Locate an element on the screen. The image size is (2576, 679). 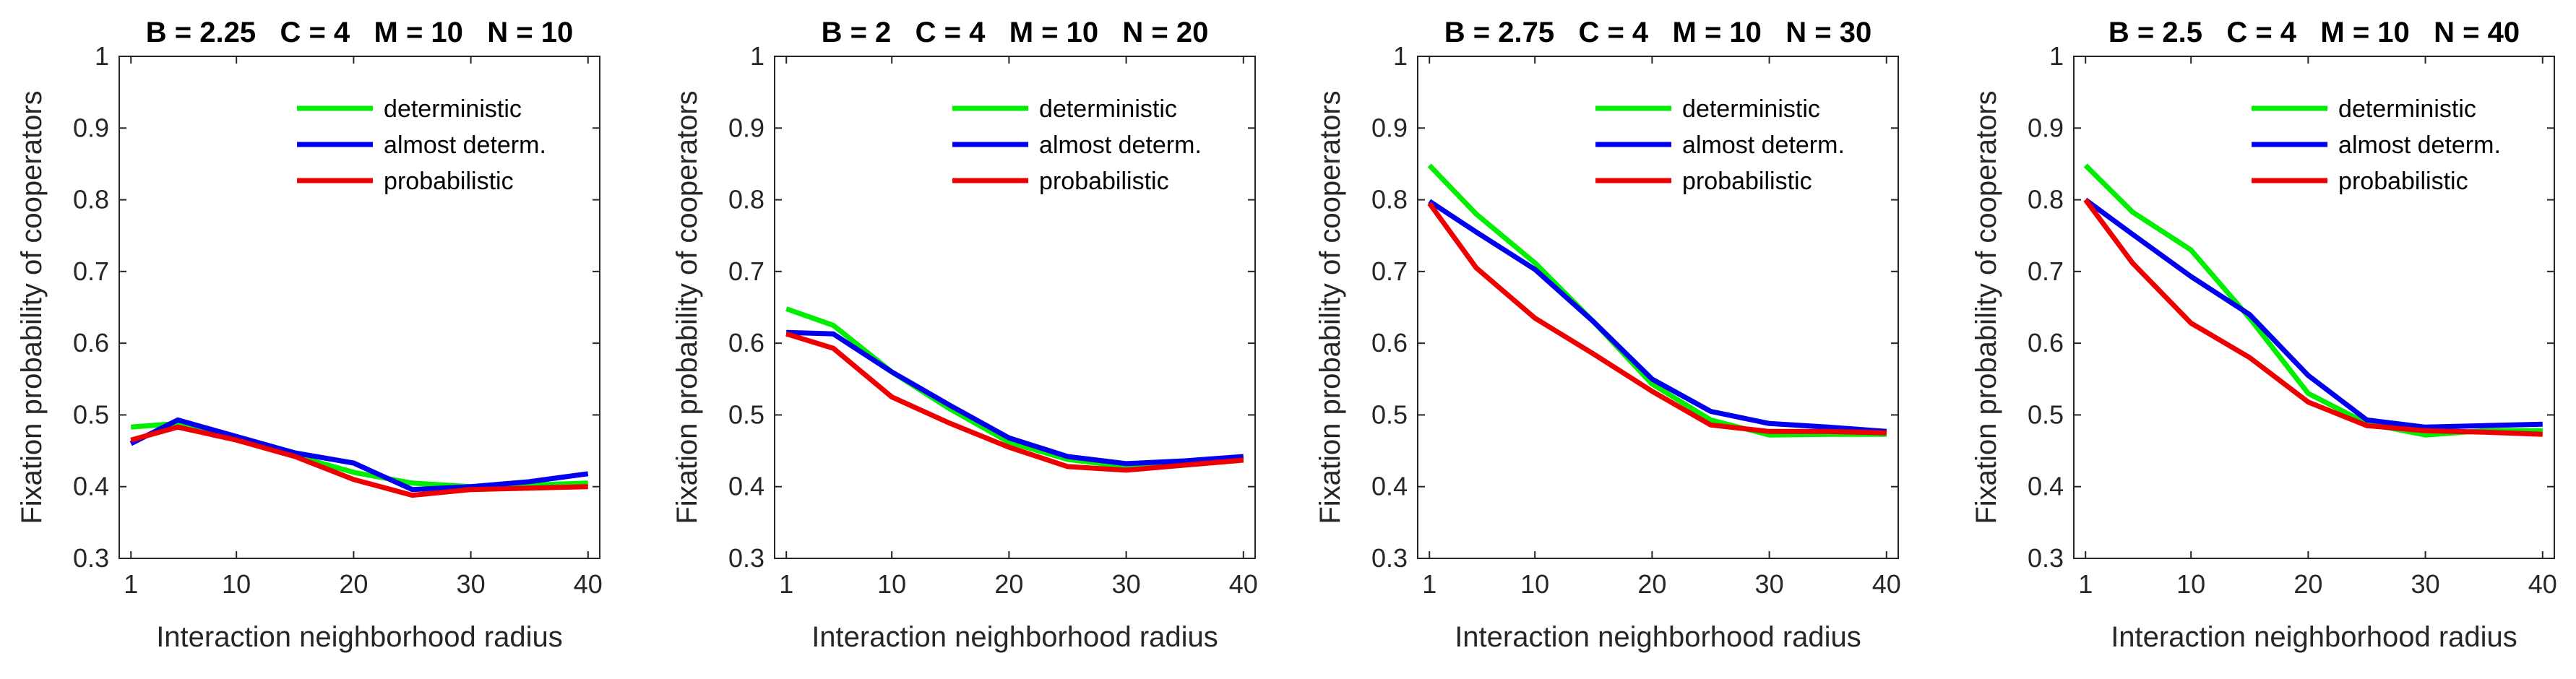
chart-title: B = 2 C = 4 M = 10 N = 20 is located at coordinates (1015, 32).